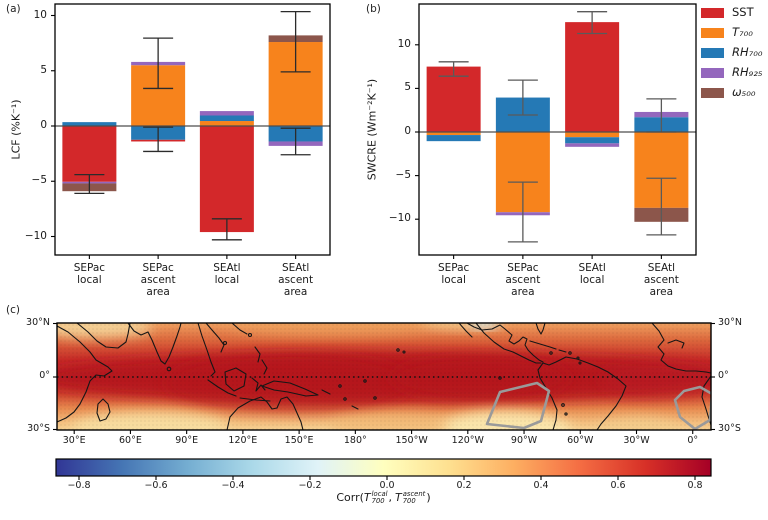 The width and height of the screenshot is (768, 520). I want to click on lon-tick-label: 90°E, so click(187, 440).